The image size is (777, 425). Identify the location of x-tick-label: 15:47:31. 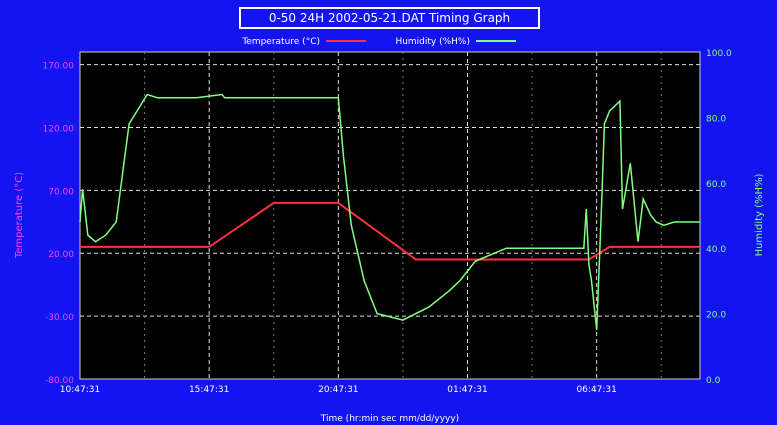
(209, 390).